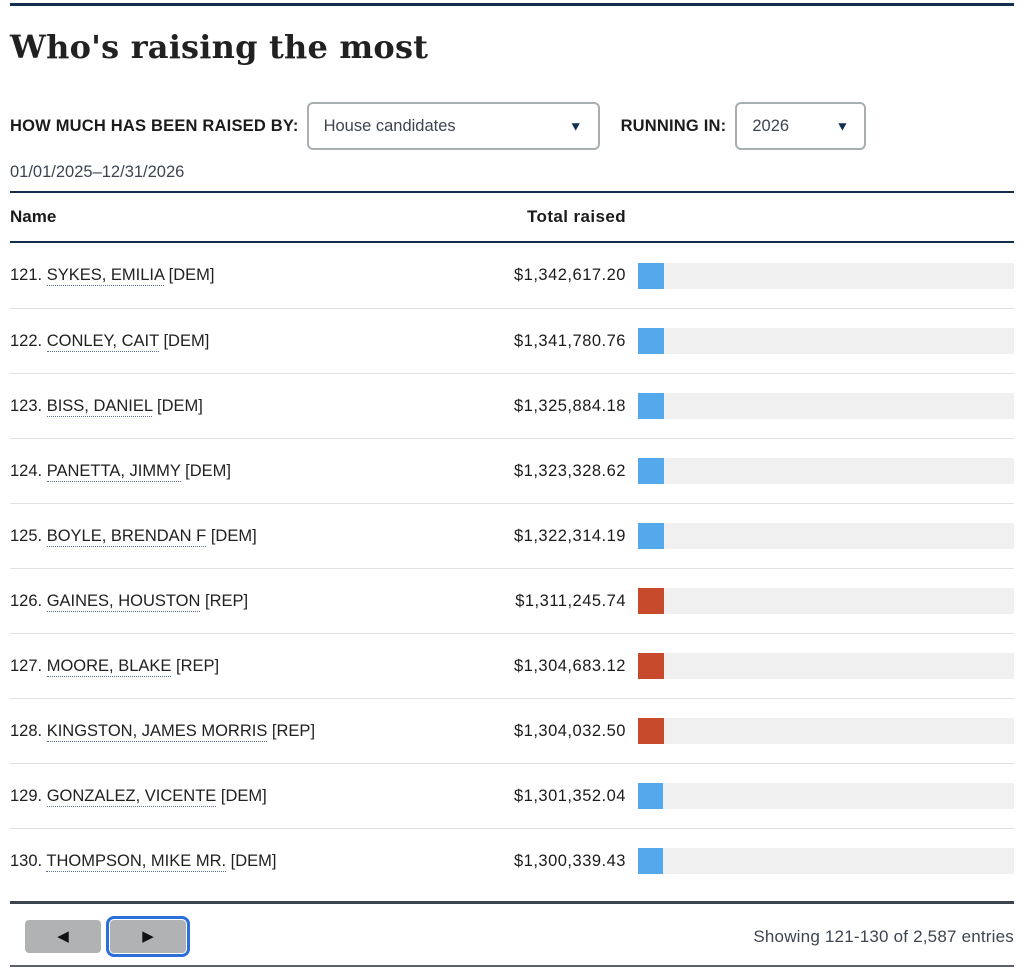 The width and height of the screenshot is (1024, 969). I want to click on running-in-selected-value: 2026, so click(771, 125).